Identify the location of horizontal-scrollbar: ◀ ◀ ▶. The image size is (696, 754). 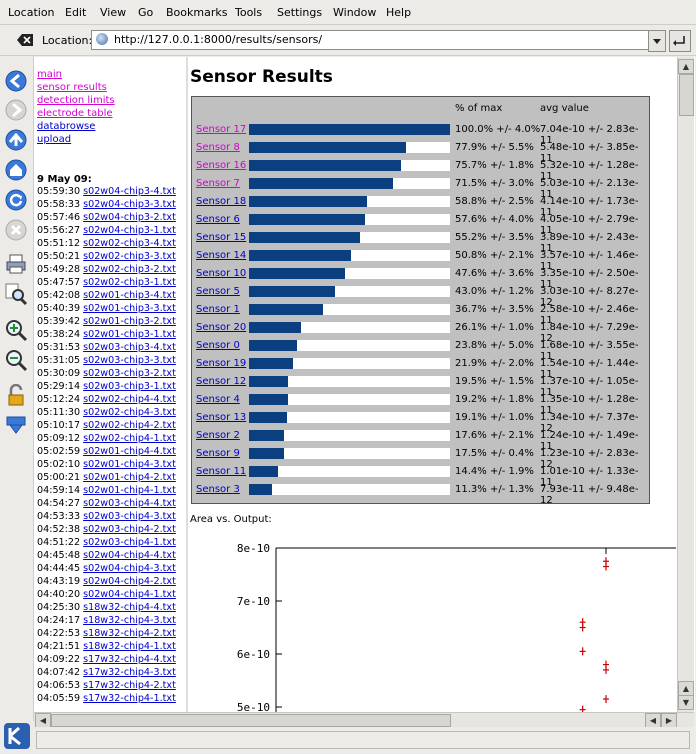
(364, 720).